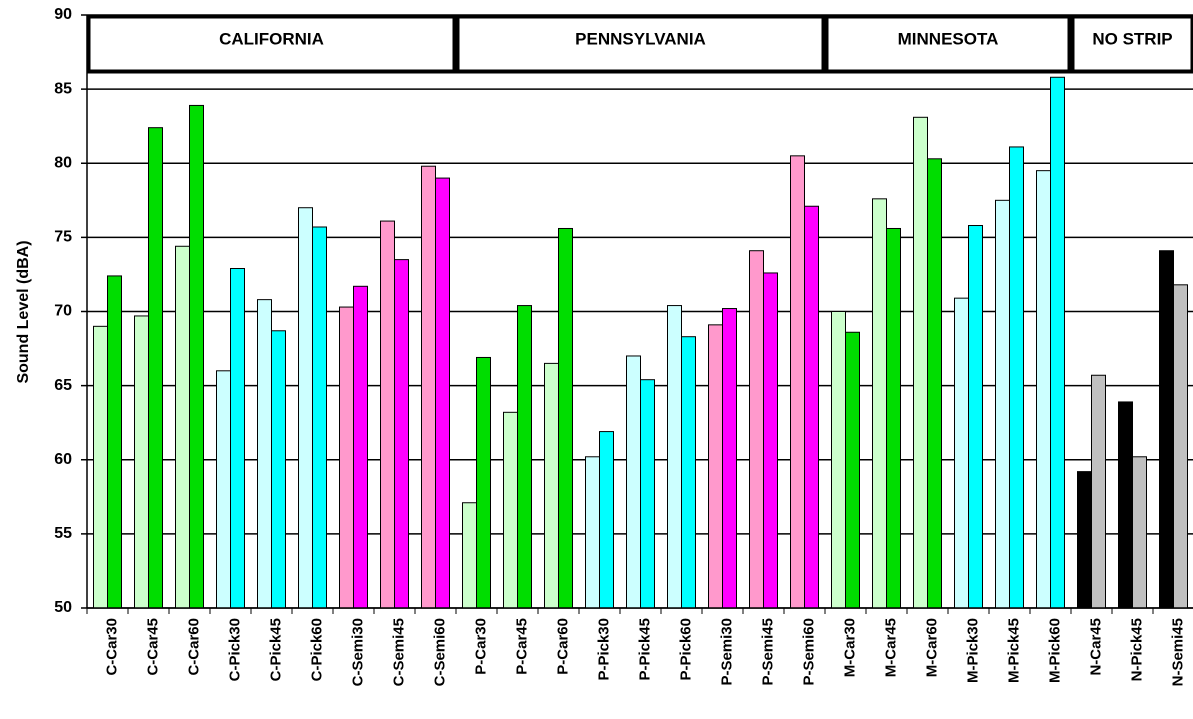 This screenshot has width=1193, height=719. Describe the element at coordinates (948, 38) in the screenshot. I see `region-label: MINNESOTA` at that location.